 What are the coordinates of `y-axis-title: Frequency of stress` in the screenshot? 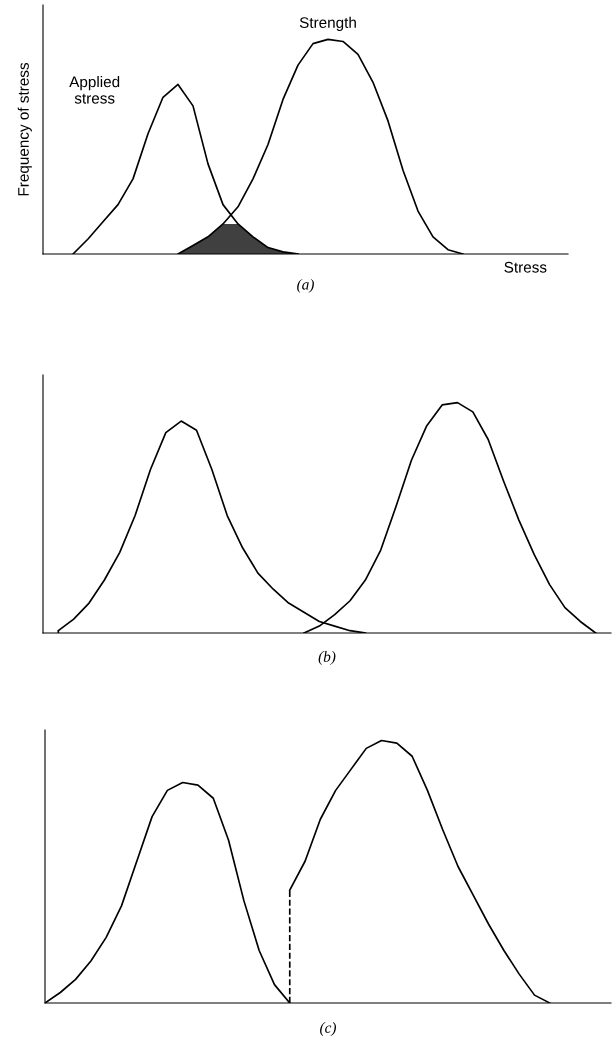 It's located at (24, 129).